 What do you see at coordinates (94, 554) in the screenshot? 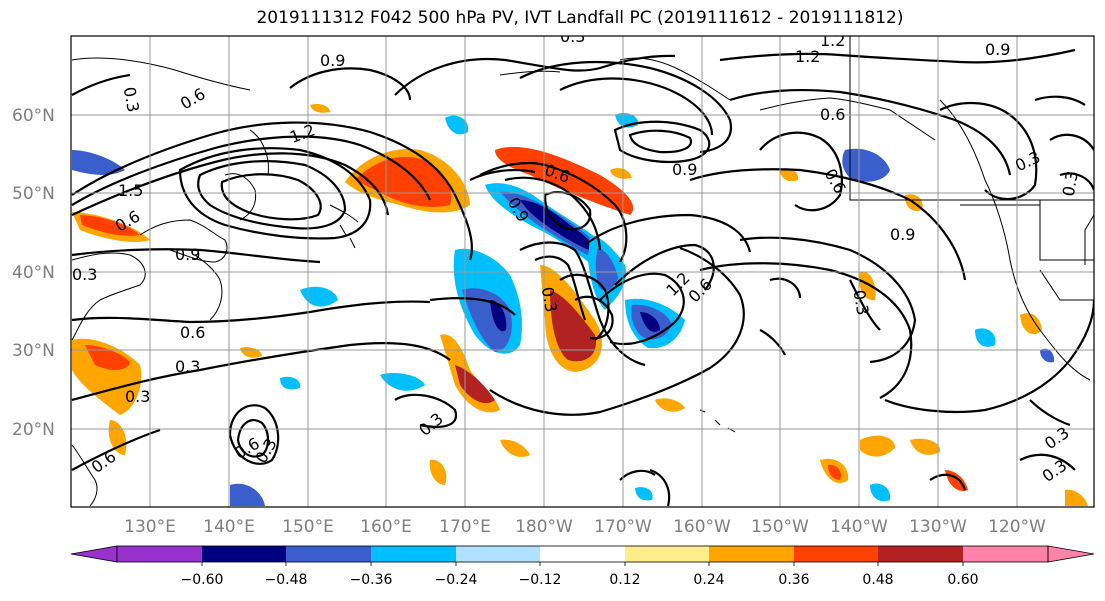
I see `colorbar-extend-low` at bounding box center [94, 554].